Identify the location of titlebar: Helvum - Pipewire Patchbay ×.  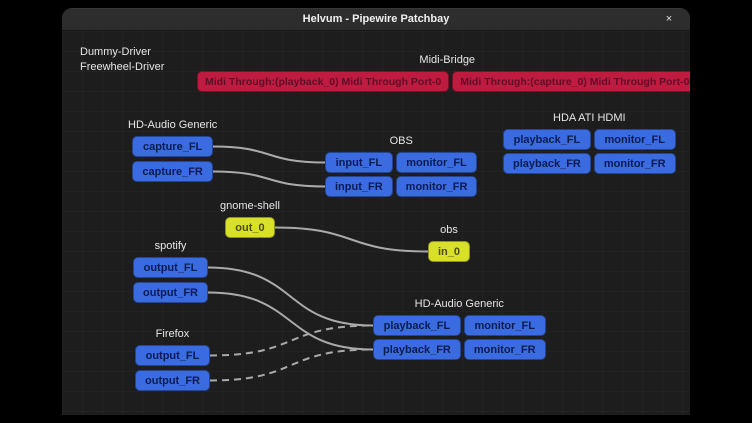
(376, 19).